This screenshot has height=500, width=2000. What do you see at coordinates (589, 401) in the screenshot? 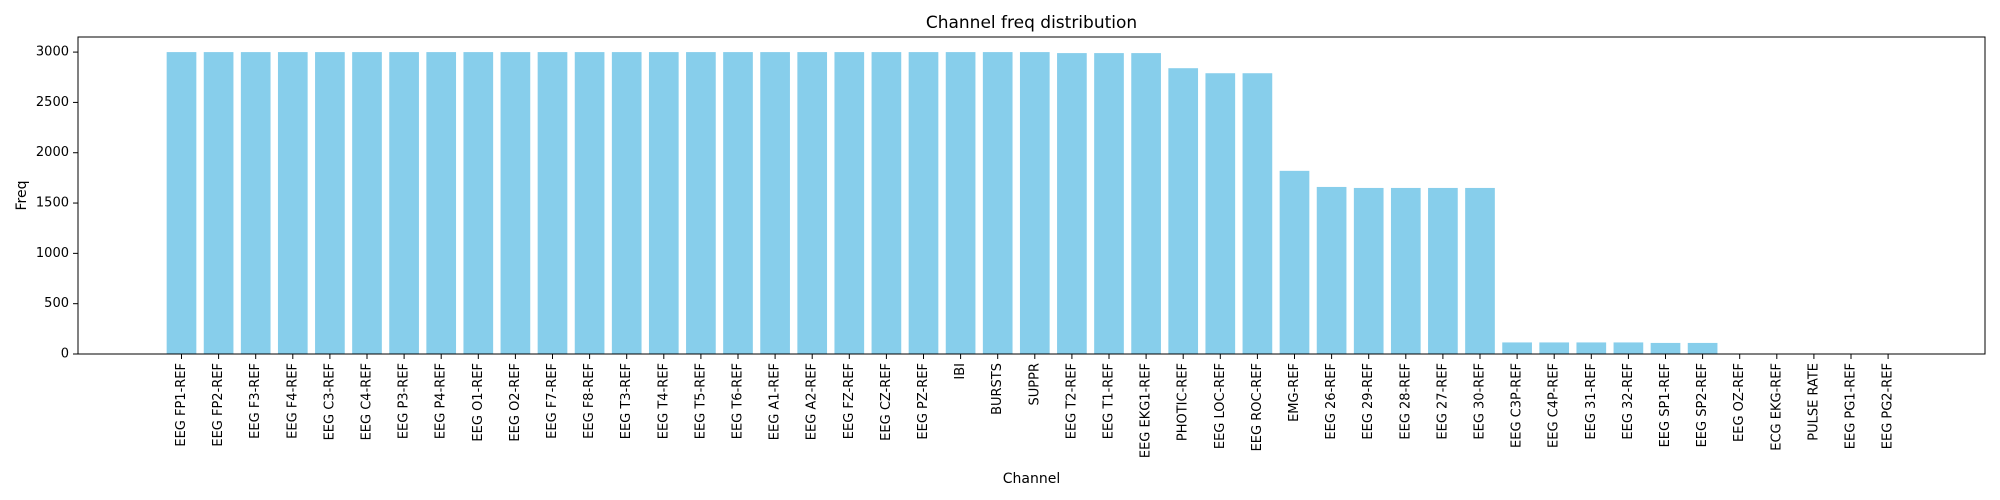
I see `x-tick-label: EEG F8-REF` at bounding box center [589, 401].